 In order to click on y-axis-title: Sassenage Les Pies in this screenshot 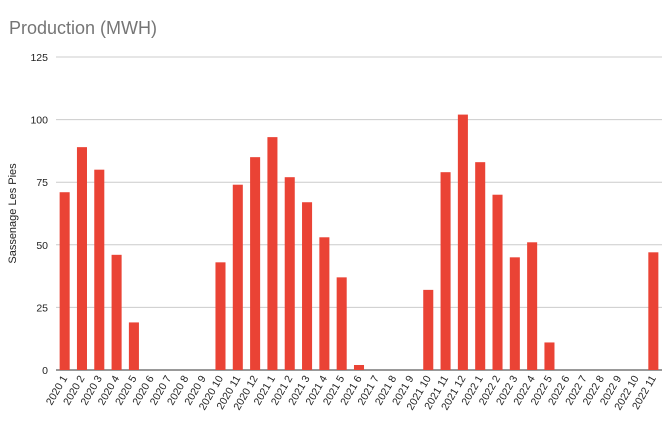, I will do `click(13, 213)`.